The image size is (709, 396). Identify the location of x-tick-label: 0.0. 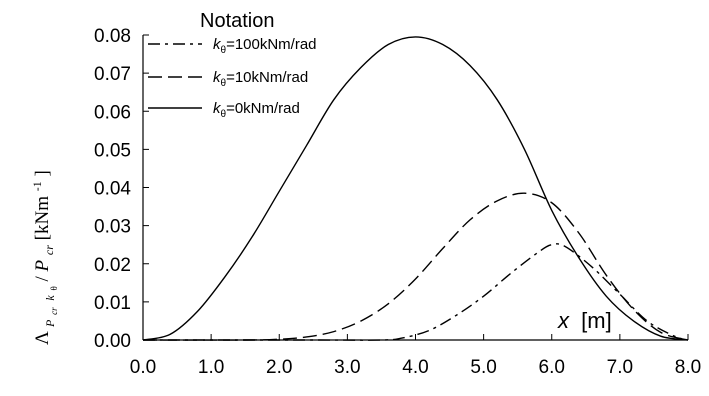
(143, 367).